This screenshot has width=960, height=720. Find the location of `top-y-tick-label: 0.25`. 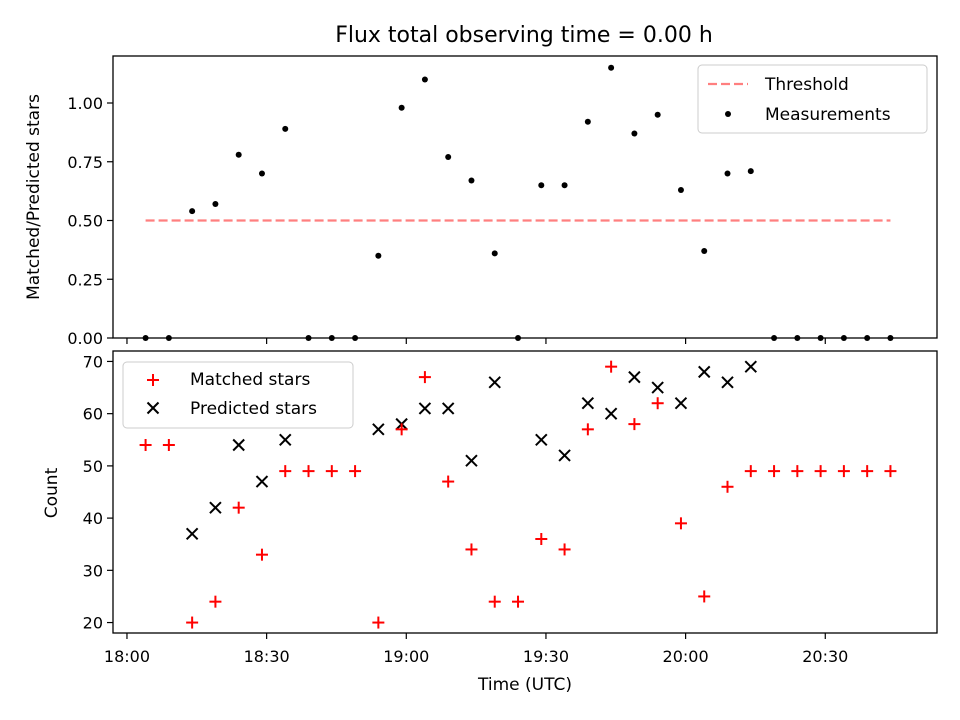

top-y-tick-label: 0.25 is located at coordinates (85, 279).